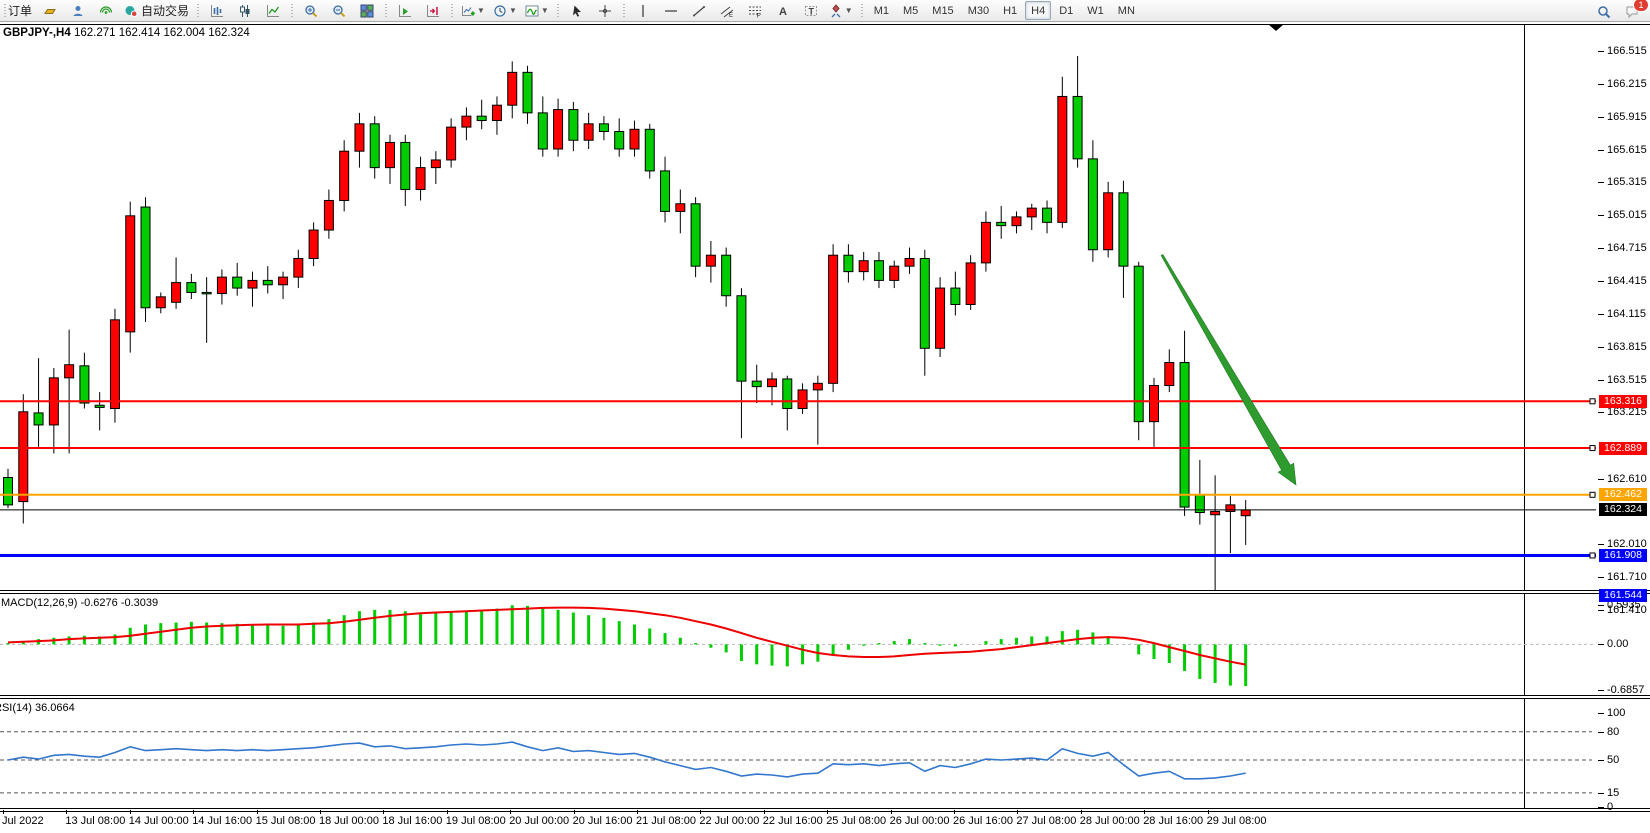  What do you see at coordinates (1228, 370) in the screenshot?
I see `down-arrow-annotation` at bounding box center [1228, 370].